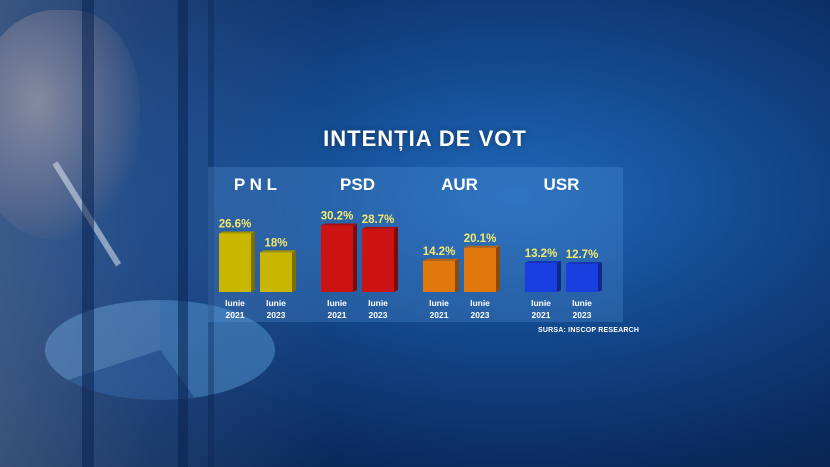 The width and height of the screenshot is (830, 467). Describe the element at coordinates (480, 239) in the screenshot. I see `data-label: 20.1%` at that location.